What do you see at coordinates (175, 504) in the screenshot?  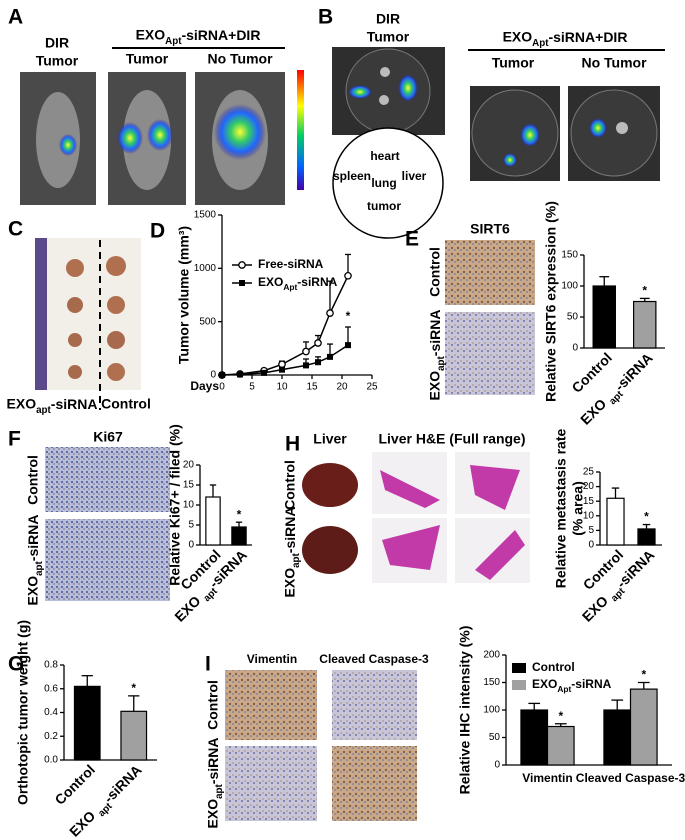 I see `y-axis-label: Relative Ki67+ / filed (%)` at bounding box center [175, 504].